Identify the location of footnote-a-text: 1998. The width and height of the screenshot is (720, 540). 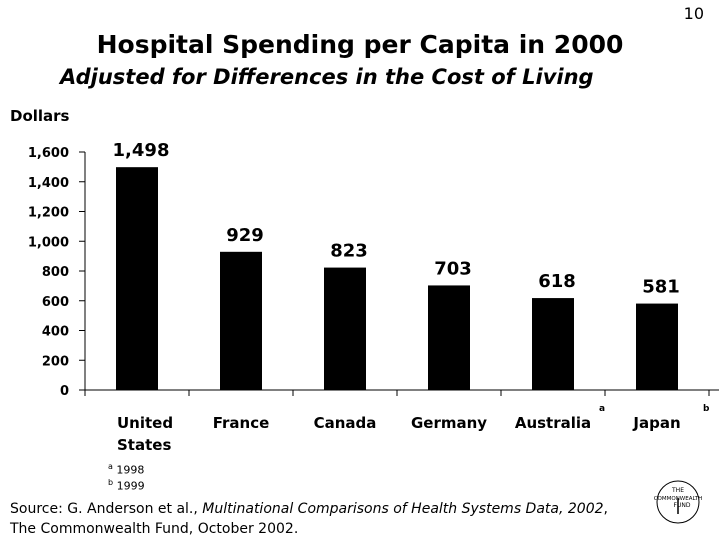
(128, 470).